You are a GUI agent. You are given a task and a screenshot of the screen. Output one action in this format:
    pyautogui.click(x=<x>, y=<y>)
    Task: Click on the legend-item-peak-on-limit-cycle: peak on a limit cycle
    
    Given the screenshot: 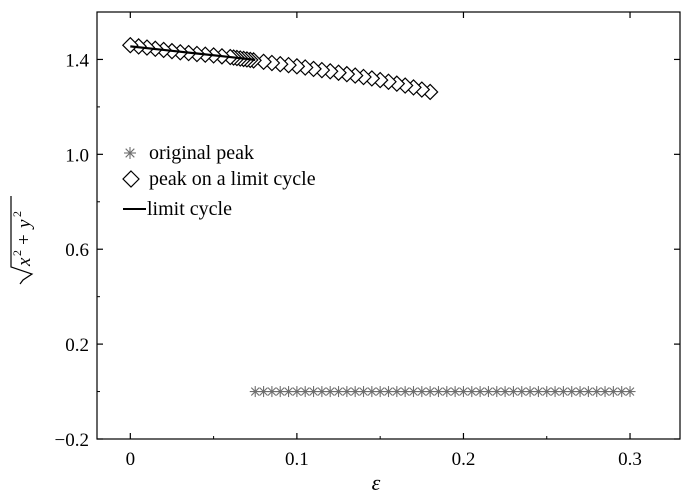 What is the action you would take?
    pyautogui.click(x=219, y=179)
    